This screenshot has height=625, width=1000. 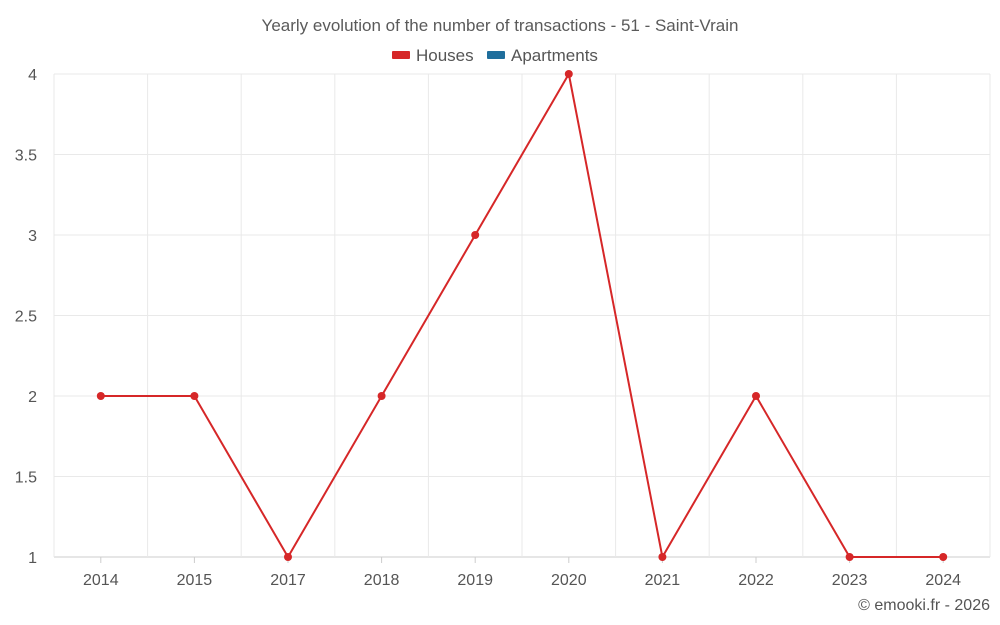 I want to click on x-tick-label: 2020, so click(x=569, y=580).